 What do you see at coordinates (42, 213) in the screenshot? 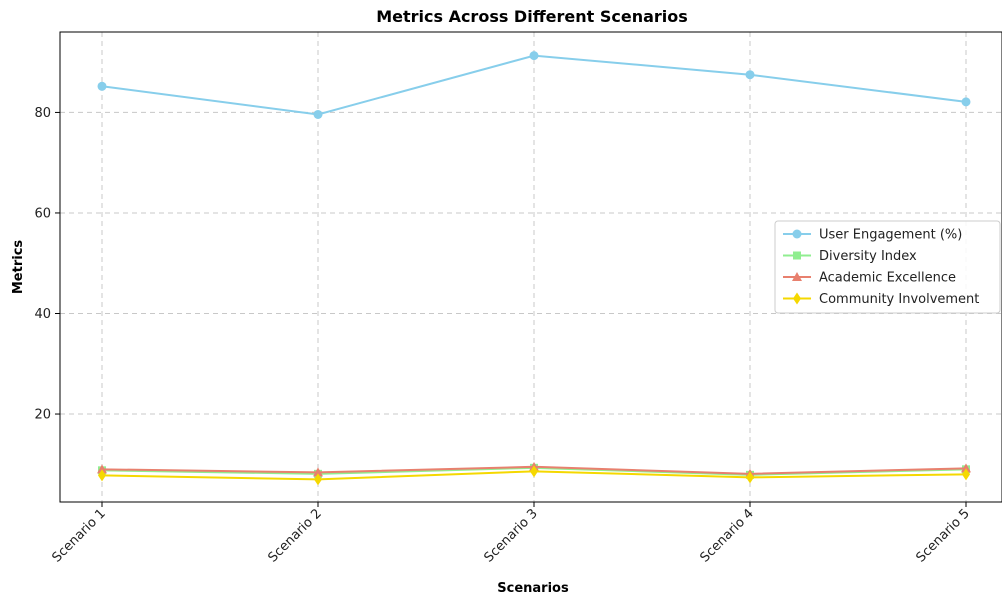
I see `y-tick-label: 60` at bounding box center [42, 213].